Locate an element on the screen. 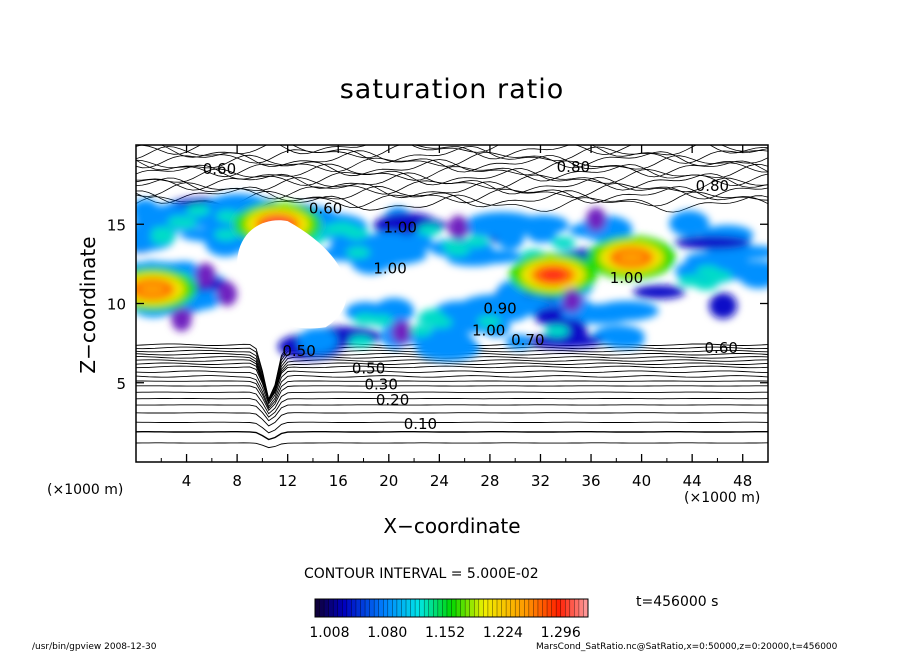 The height and width of the screenshot is (654, 904). x-tick-label: 40 is located at coordinates (641, 481).